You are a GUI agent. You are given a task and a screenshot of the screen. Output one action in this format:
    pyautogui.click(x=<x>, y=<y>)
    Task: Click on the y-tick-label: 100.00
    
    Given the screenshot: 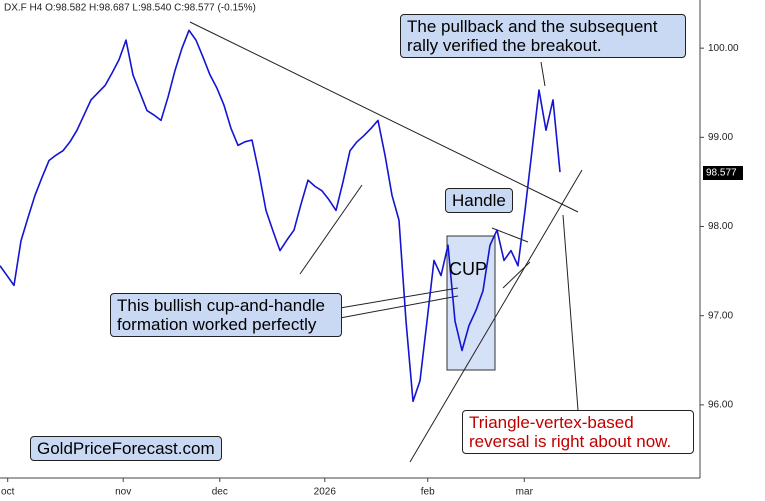 What is the action you would take?
    pyautogui.click(x=723, y=48)
    